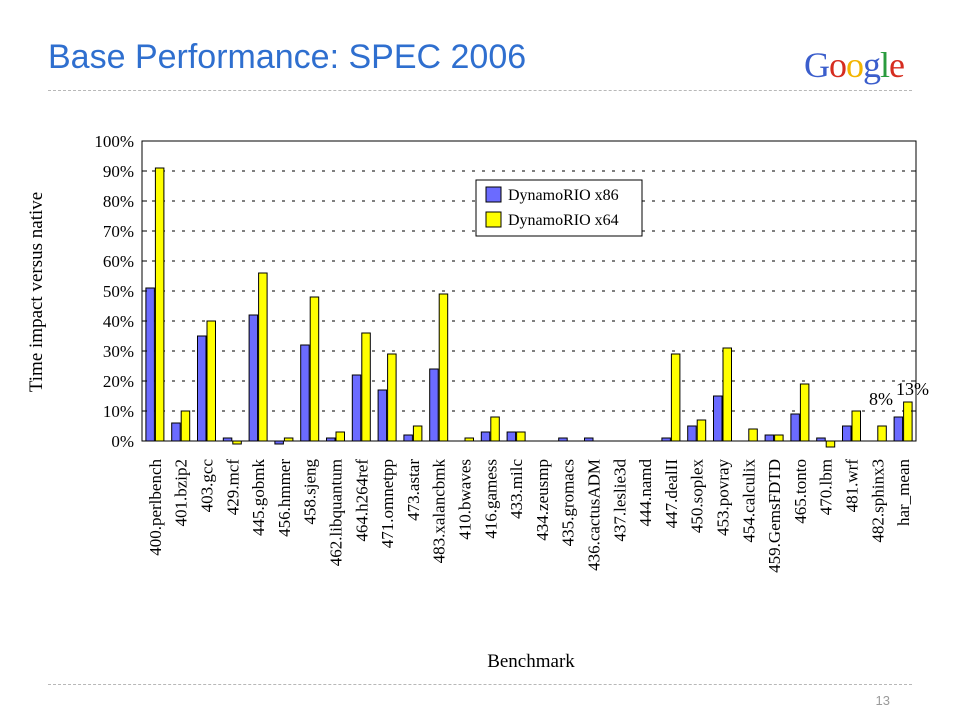 The width and height of the screenshot is (960, 720). I want to click on x-tick-label: 483.xalancbmk, so click(439, 511).